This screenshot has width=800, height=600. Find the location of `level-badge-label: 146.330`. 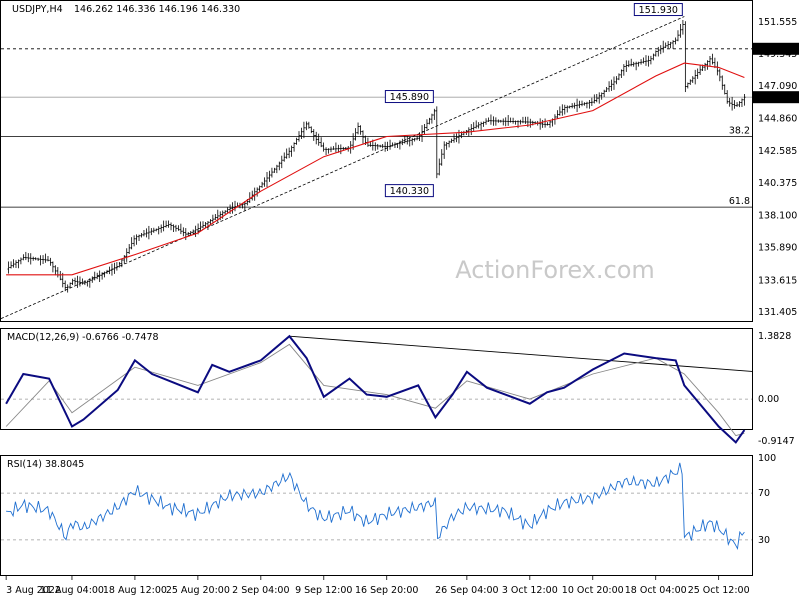

level-badge-label: 146.330 is located at coordinates (775, 98).